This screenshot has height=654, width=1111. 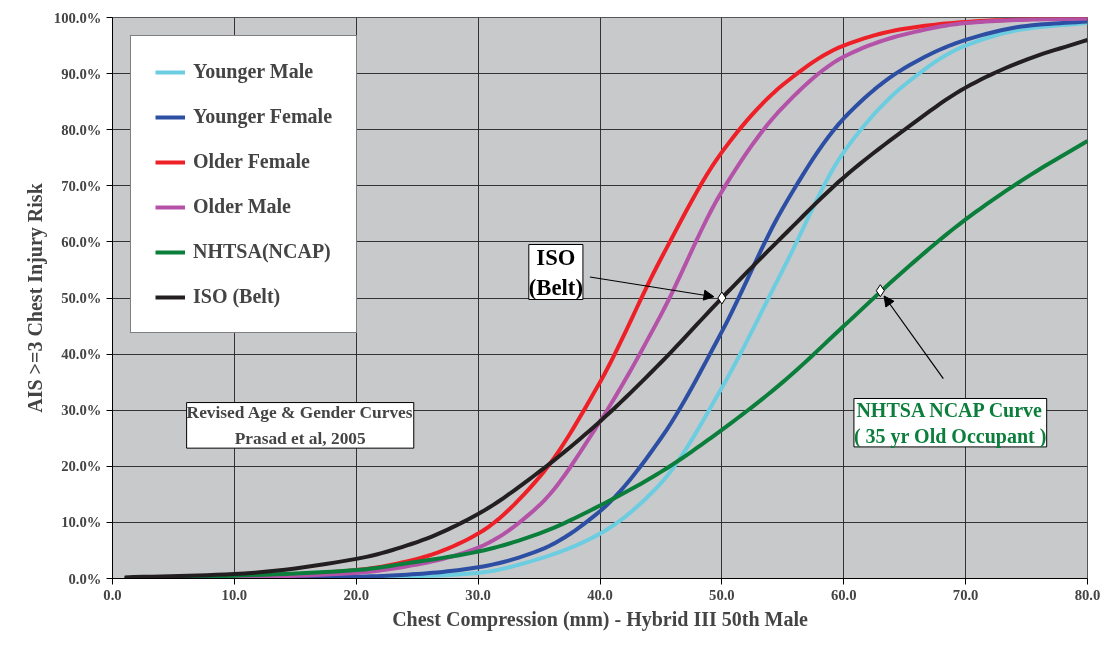 What do you see at coordinates (112, 594) in the screenshot?
I see `x-tick-label: 0.0` at bounding box center [112, 594].